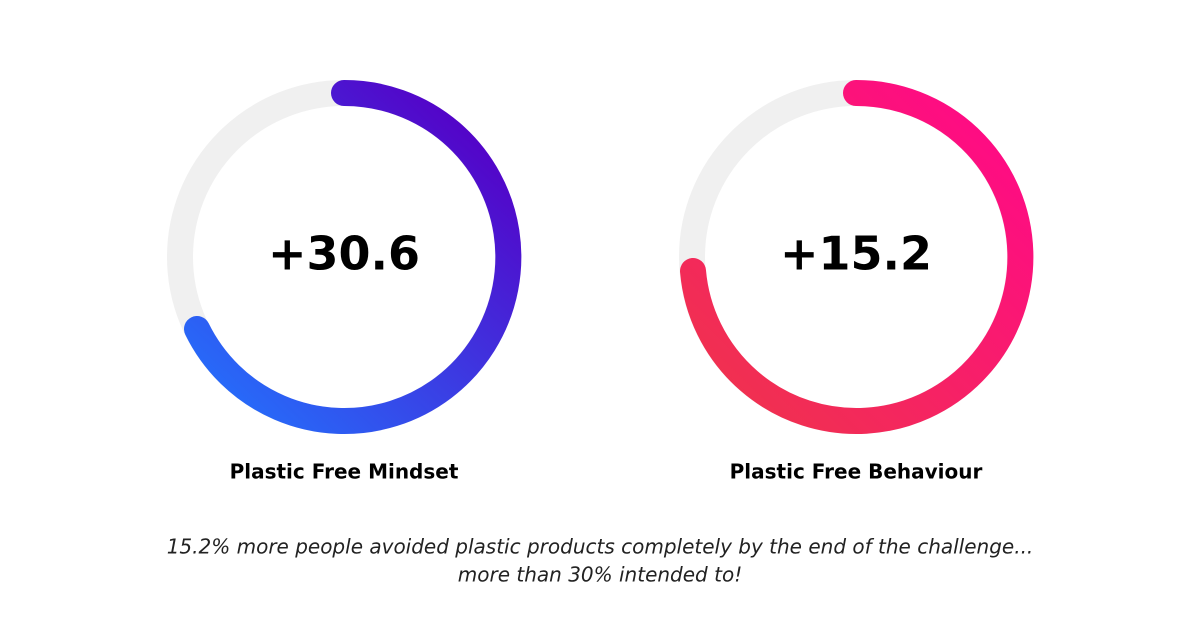  What do you see at coordinates (344, 254) in the screenshot?
I see `gauge-value: +30.6` at bounding box center [344, 254].